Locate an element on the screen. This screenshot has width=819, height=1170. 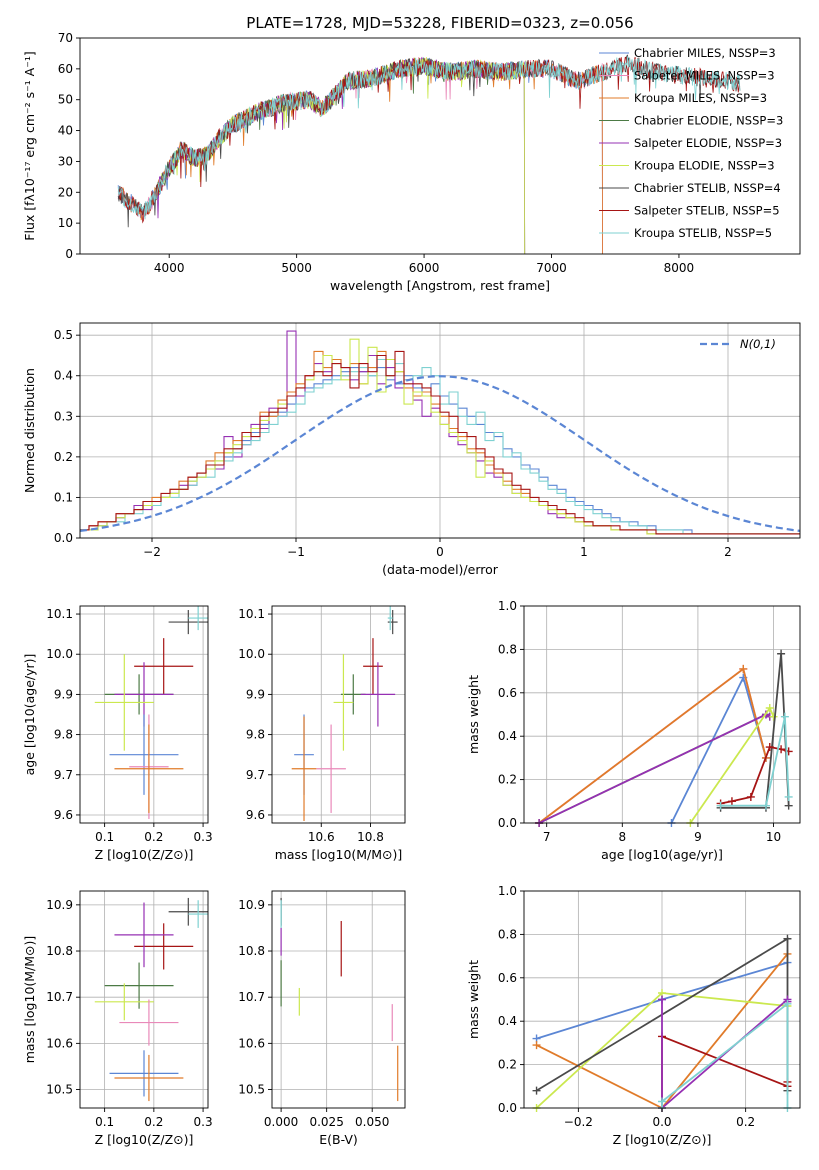
hist-step-salpeter-stelib is located at coordinates (440, 442).